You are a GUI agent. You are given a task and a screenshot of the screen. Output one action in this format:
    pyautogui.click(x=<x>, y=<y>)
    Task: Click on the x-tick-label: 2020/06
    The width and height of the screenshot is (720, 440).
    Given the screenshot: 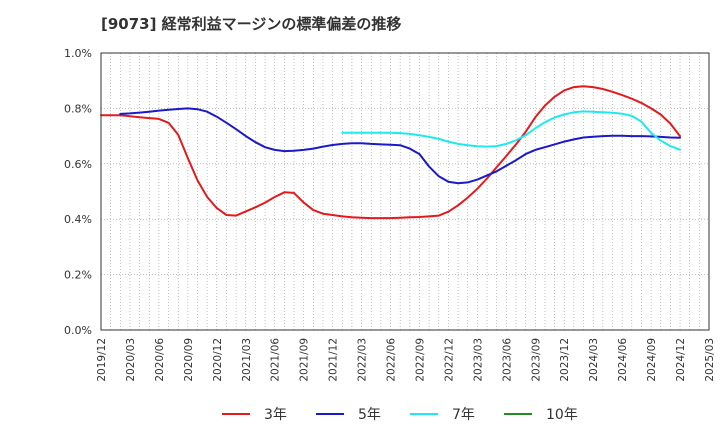 What is the action you would take?
    pyautogui.click(x=160, y=360)
    